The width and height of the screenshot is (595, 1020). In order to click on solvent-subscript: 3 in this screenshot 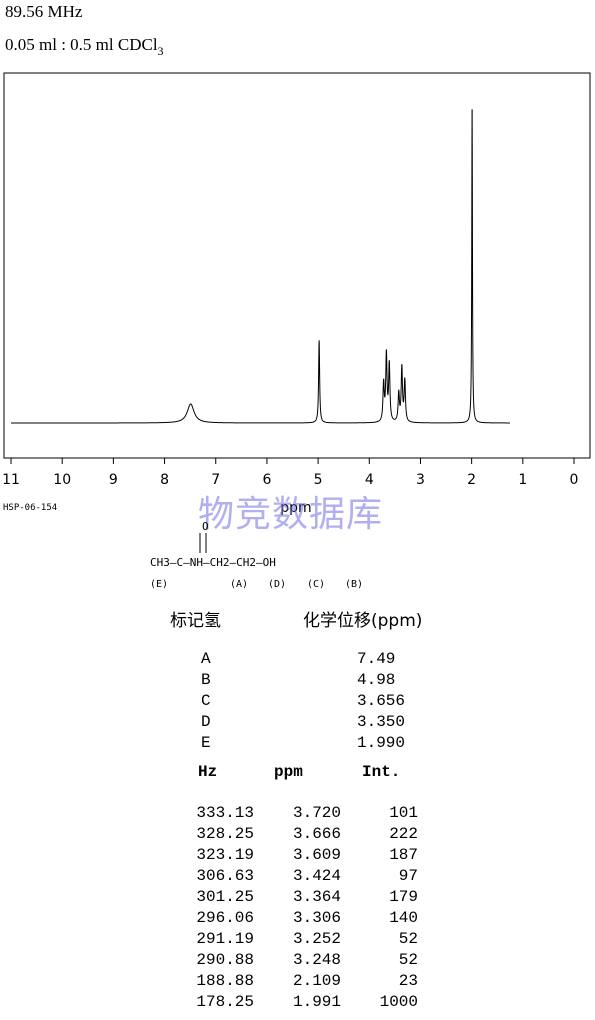, I will do `click(160, 51)`.